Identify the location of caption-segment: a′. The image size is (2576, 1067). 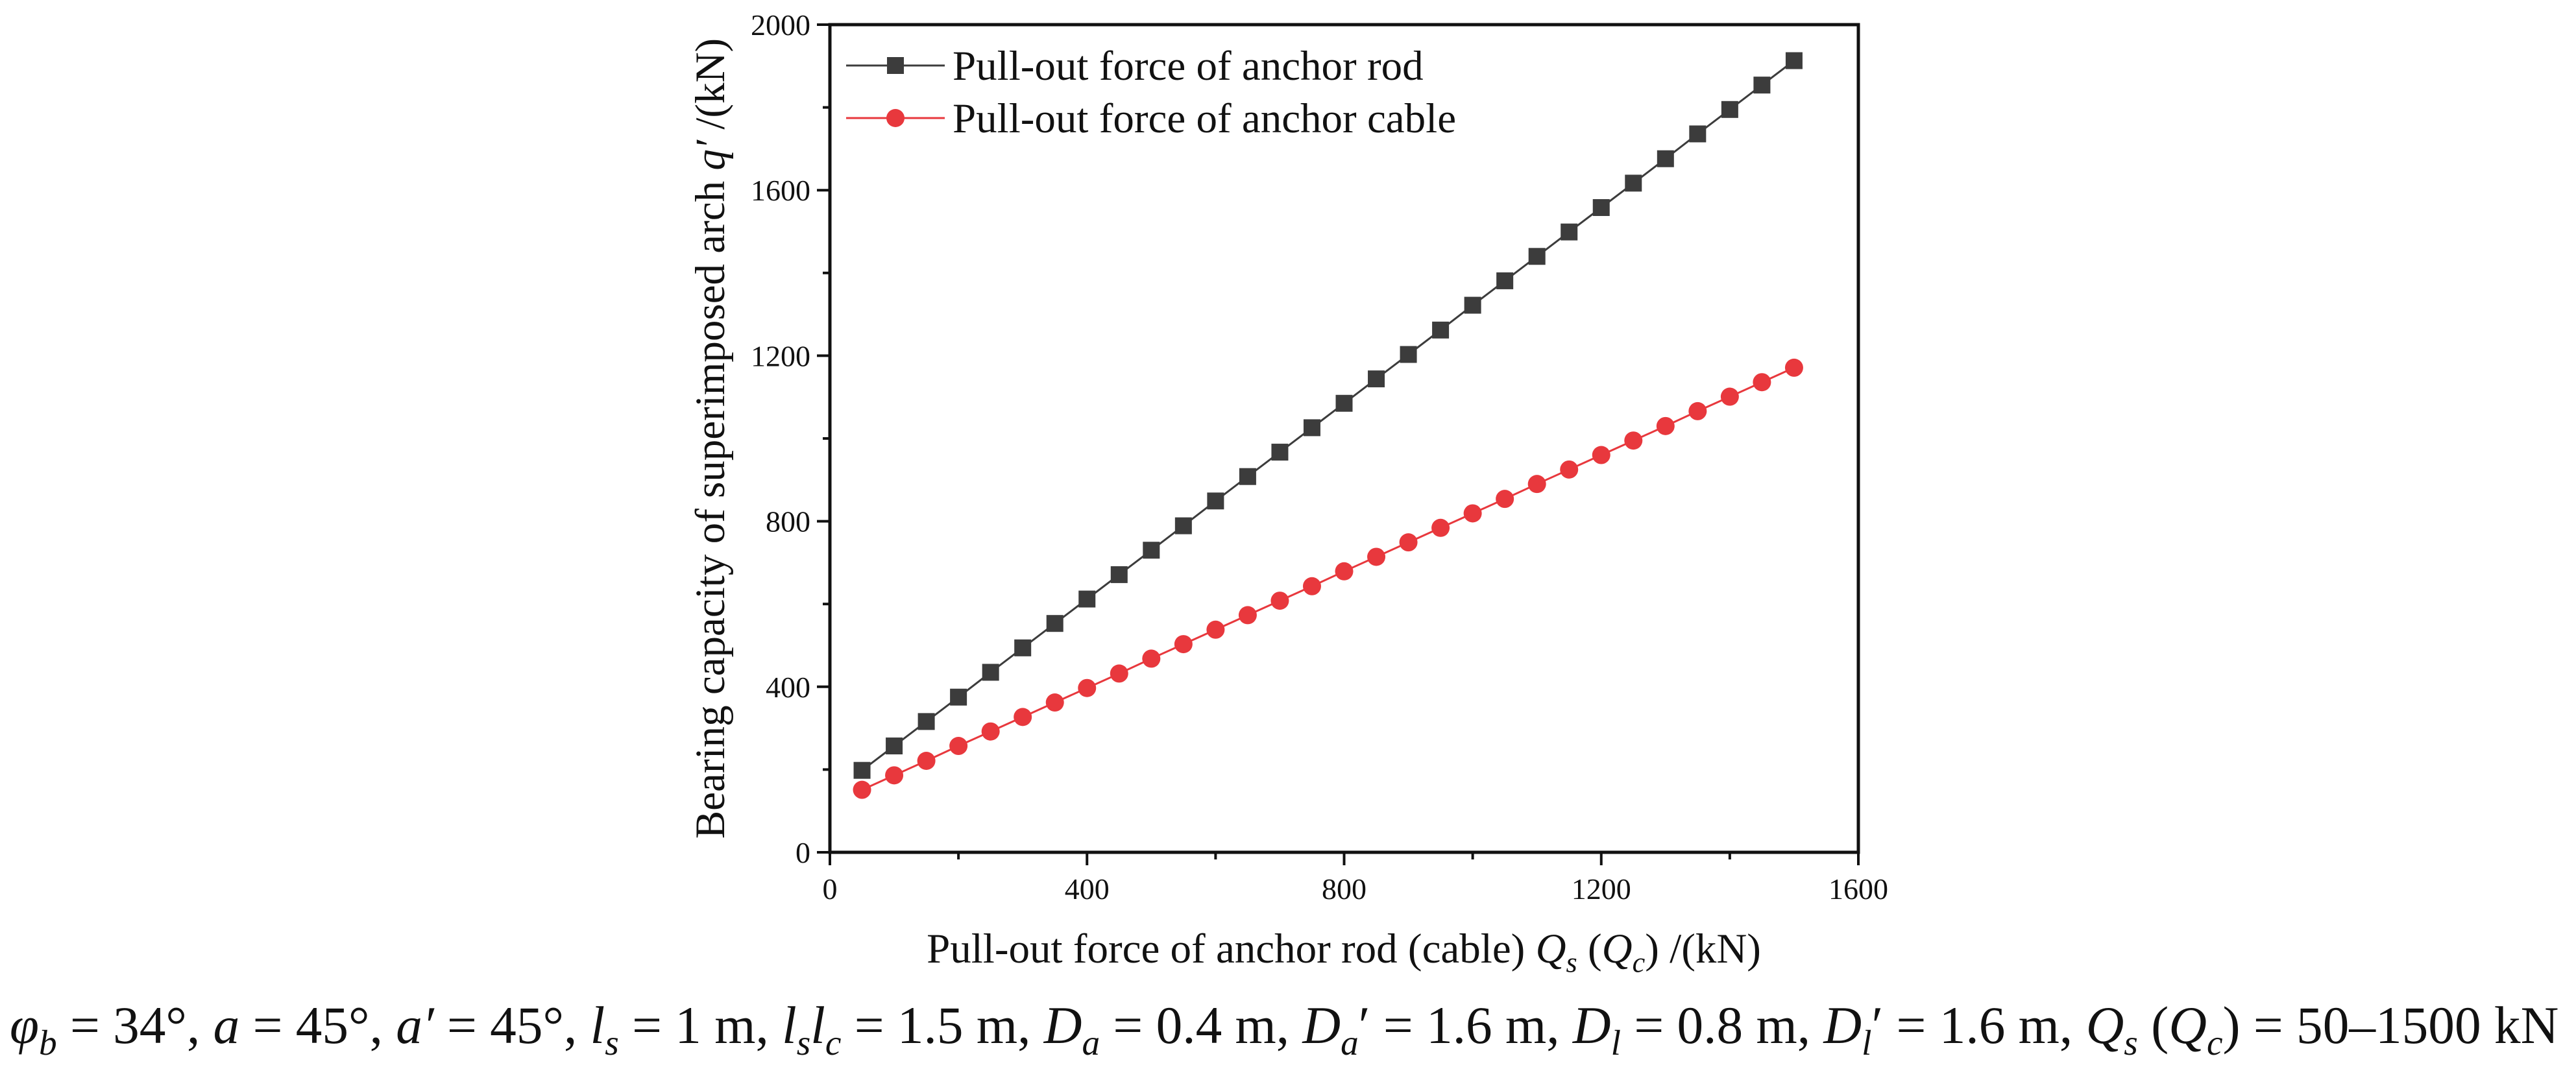
(415, 1025).